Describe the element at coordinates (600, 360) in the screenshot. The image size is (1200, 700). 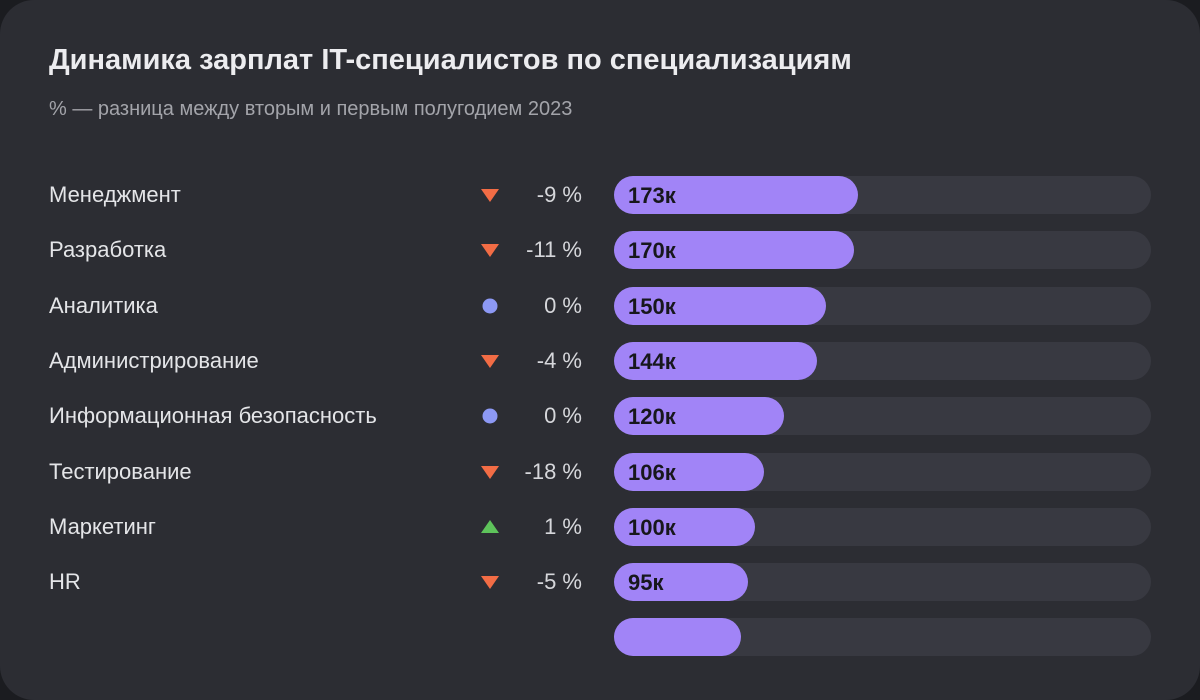
I see `chart-row: Администрирование -4 % 144к` at that location.